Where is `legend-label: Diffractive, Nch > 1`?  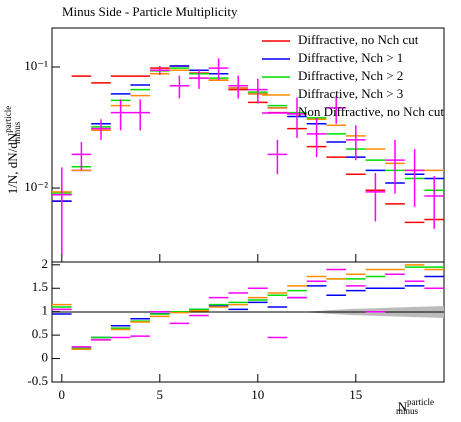
legend-label: Diffractive, Nch > 1 is located at coordinates (350, 57).